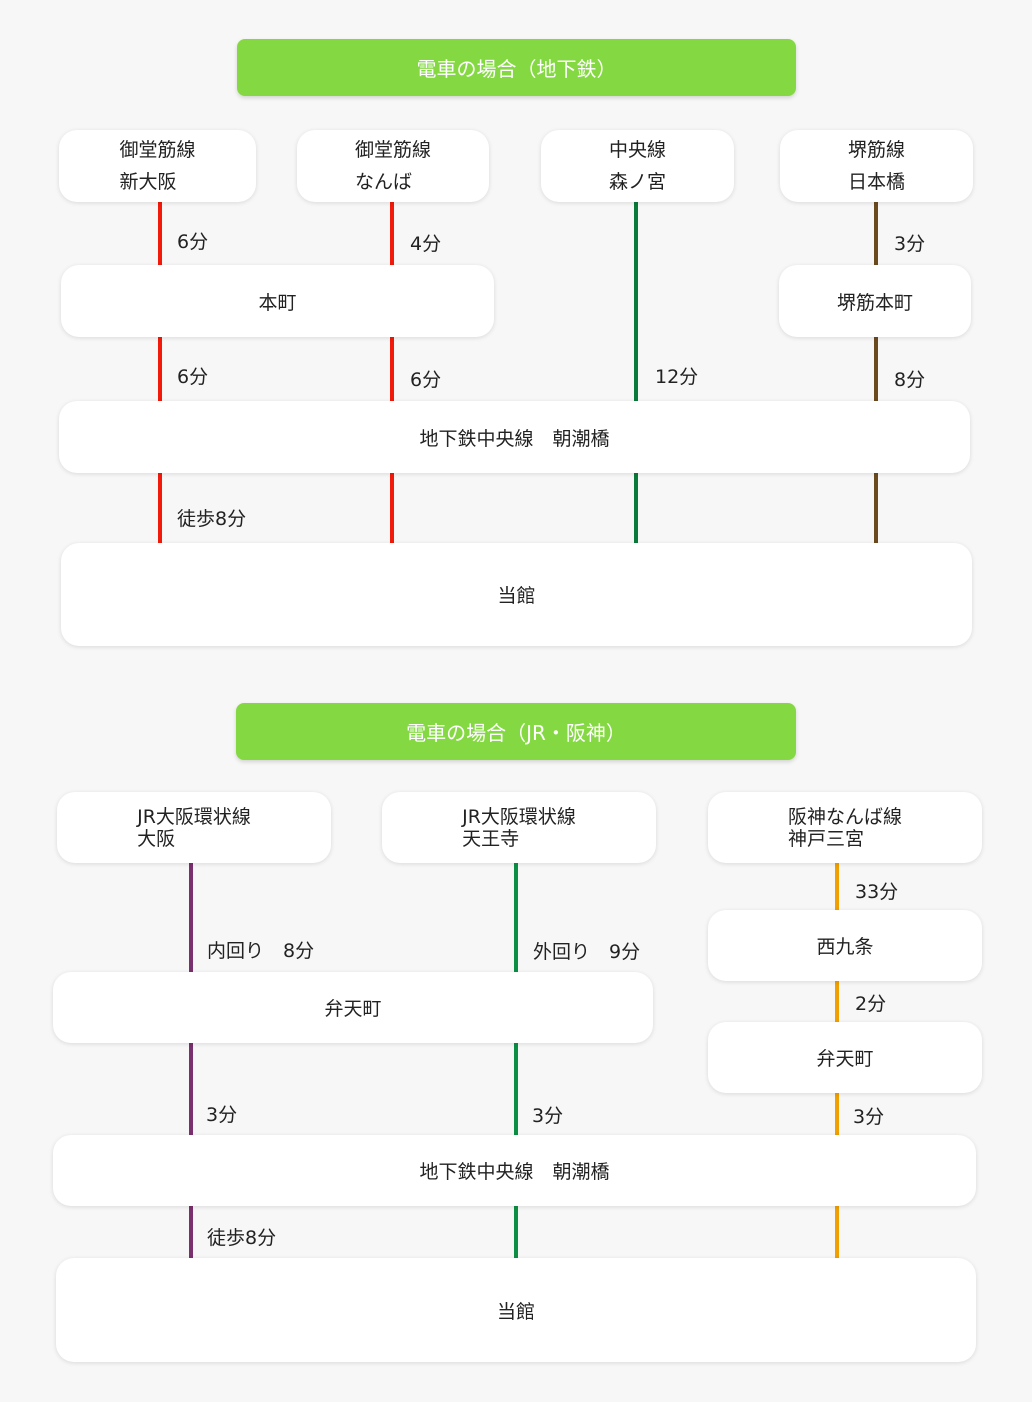 The image size is (1032, 1402). What do you see at coordinates (148, 182) in the screenshot?
I see `station-name: 新大阪` at bounding box center [148, 182].